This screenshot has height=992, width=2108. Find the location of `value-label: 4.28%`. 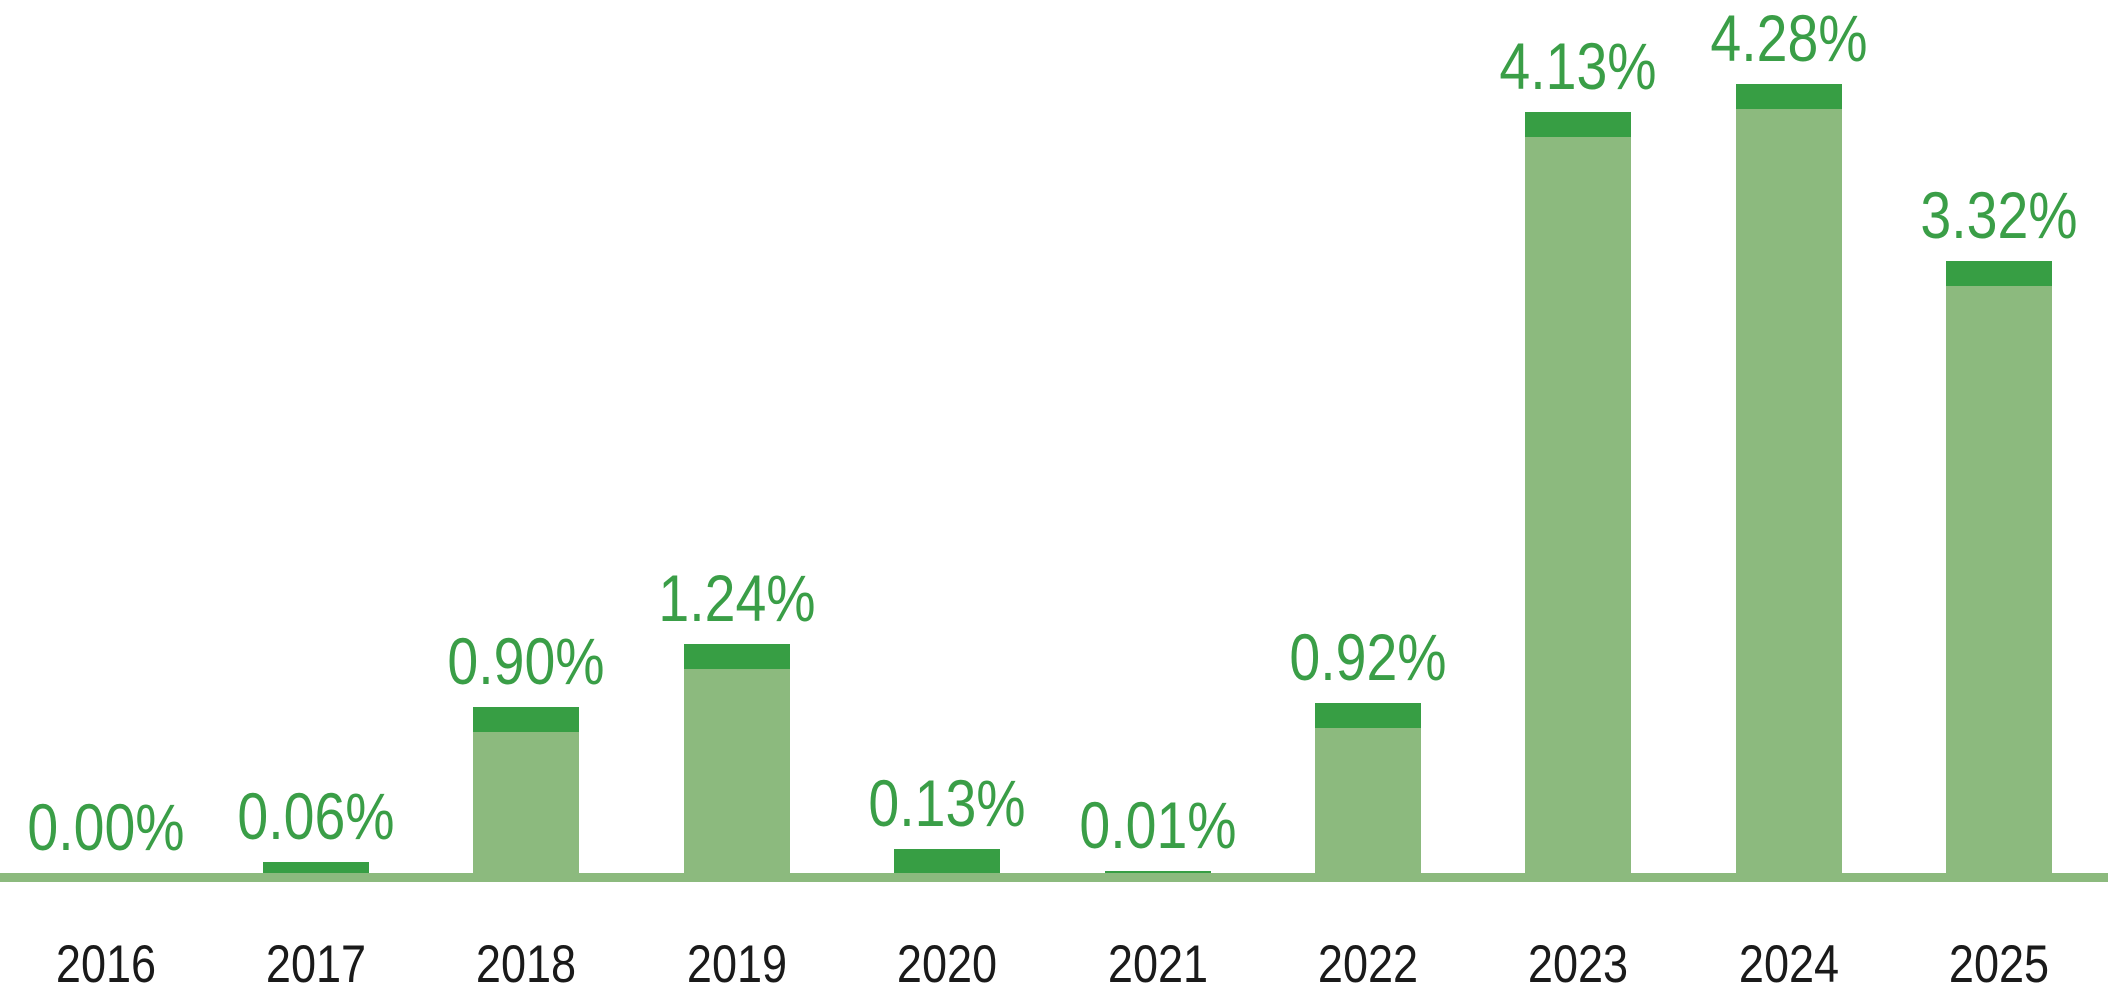

value-label: 4.28% is located at coordinates (1789, 38).